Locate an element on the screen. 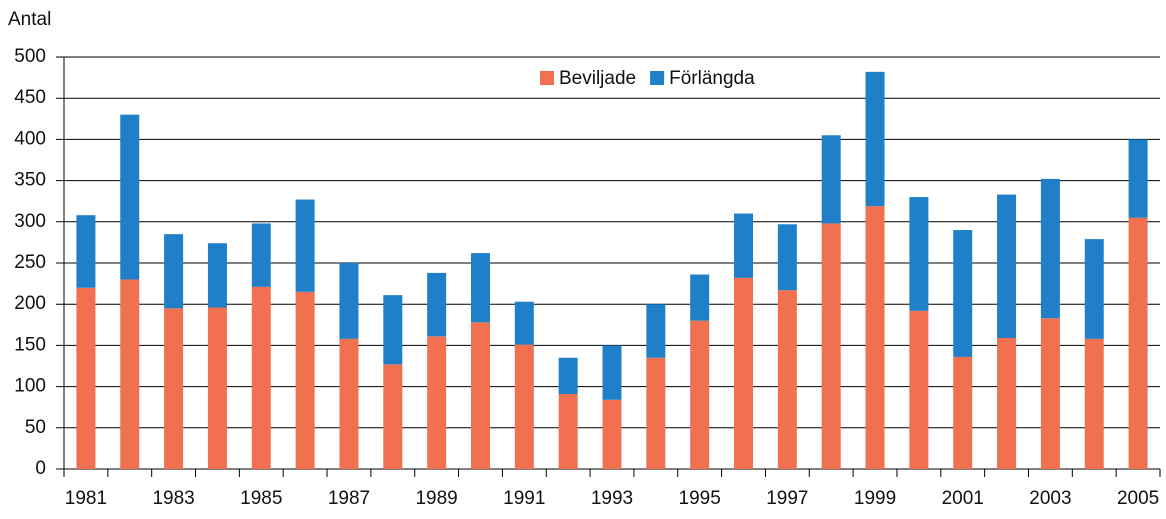 The width and height of the screenshot is (1166, 519). x-tick-label: 2001 is located at coordinates (963, 498).